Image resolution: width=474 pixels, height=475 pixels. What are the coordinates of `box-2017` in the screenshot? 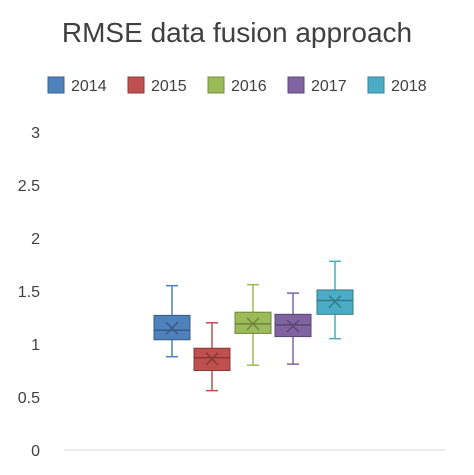 It's located at (293, 328).